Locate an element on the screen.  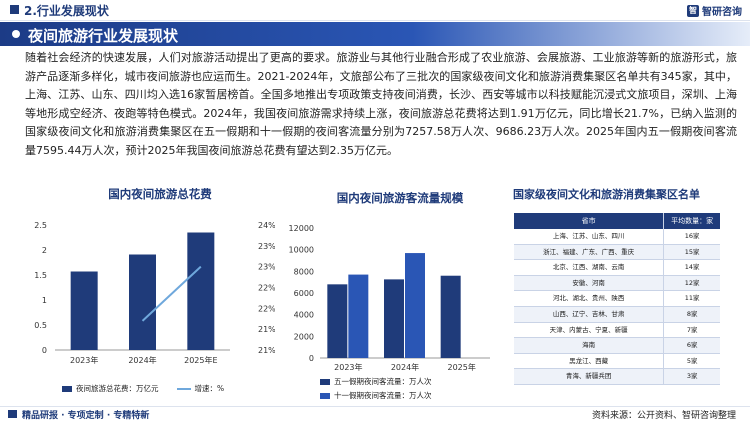
table-cell-count: 12家 is located at coordinates (692, 282).